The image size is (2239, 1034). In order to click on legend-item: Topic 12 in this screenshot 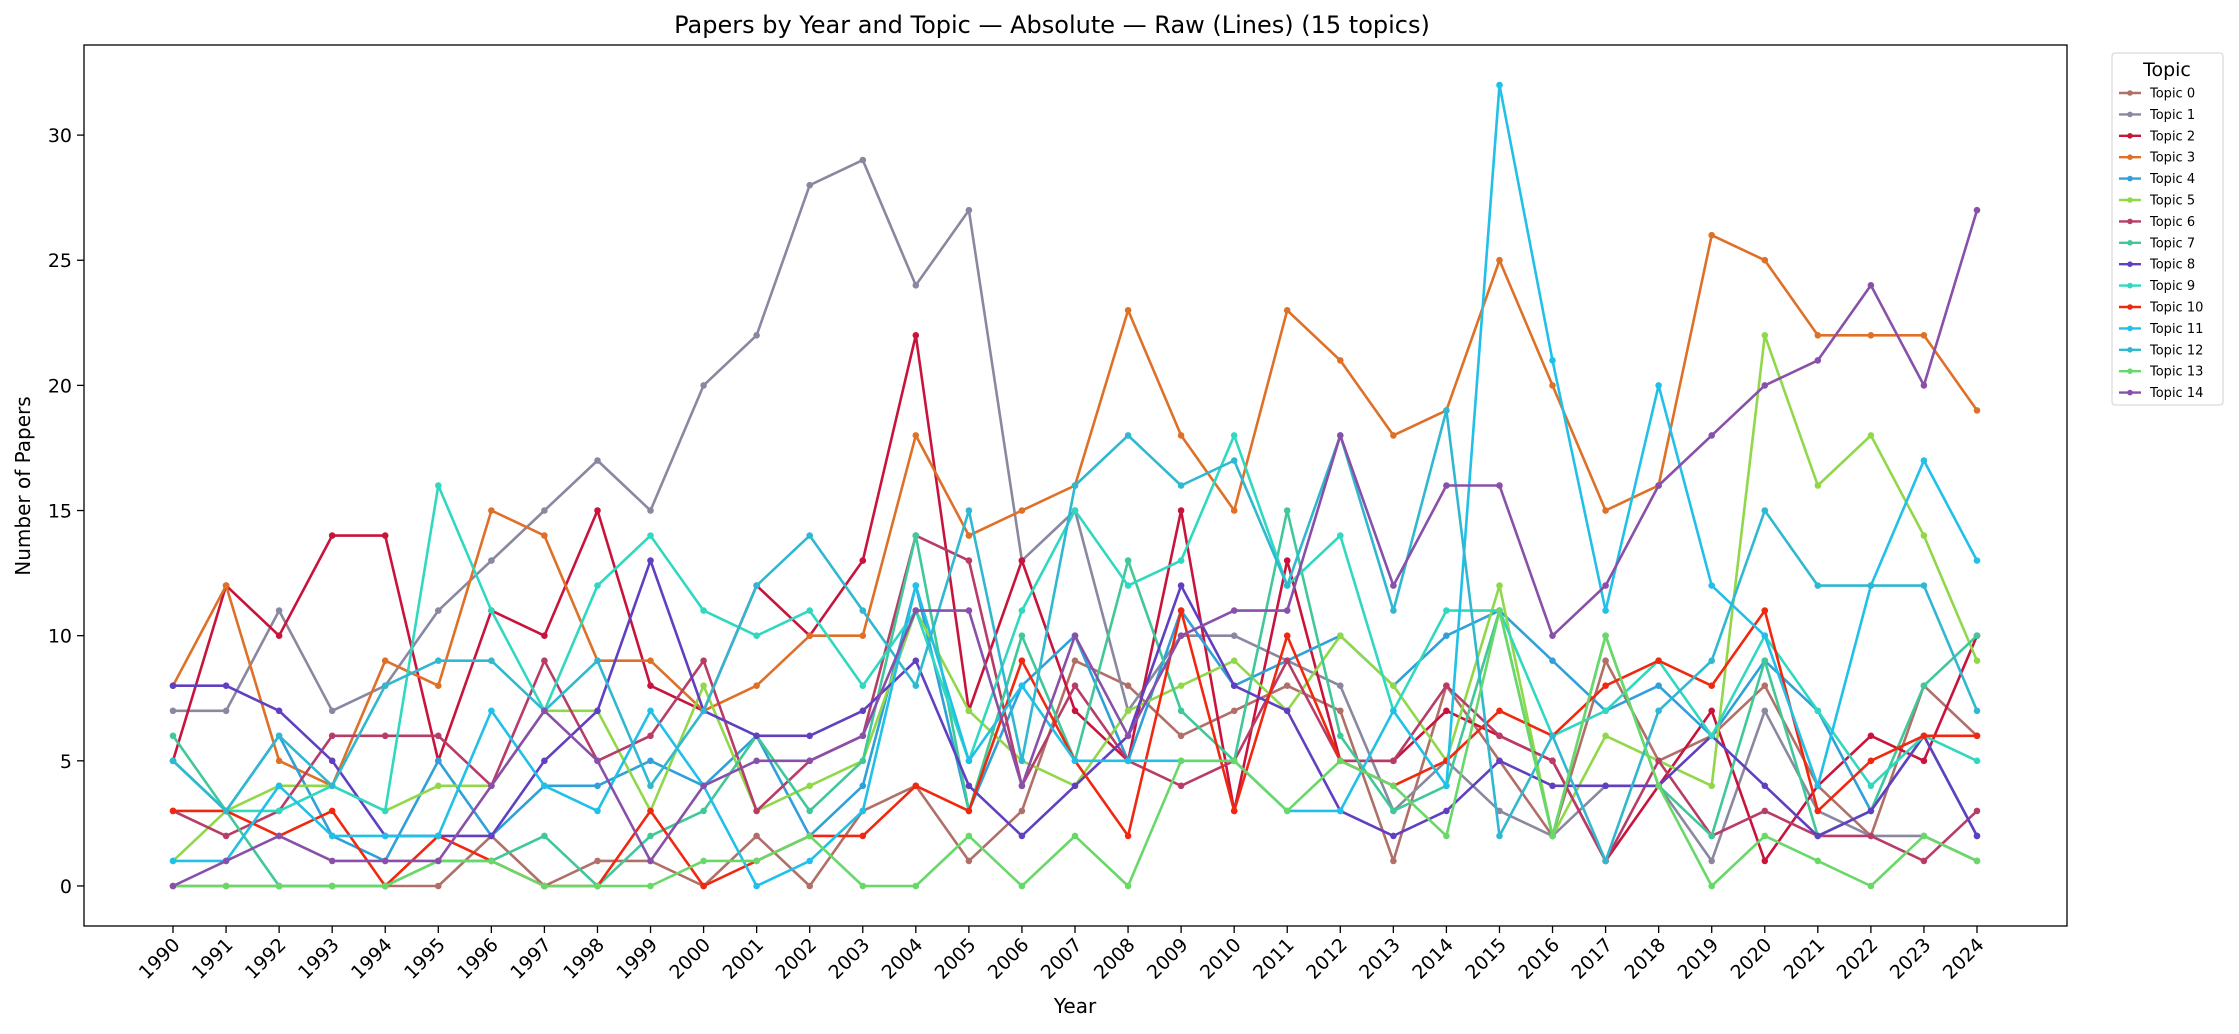, I will do `click(2161, 350)`.